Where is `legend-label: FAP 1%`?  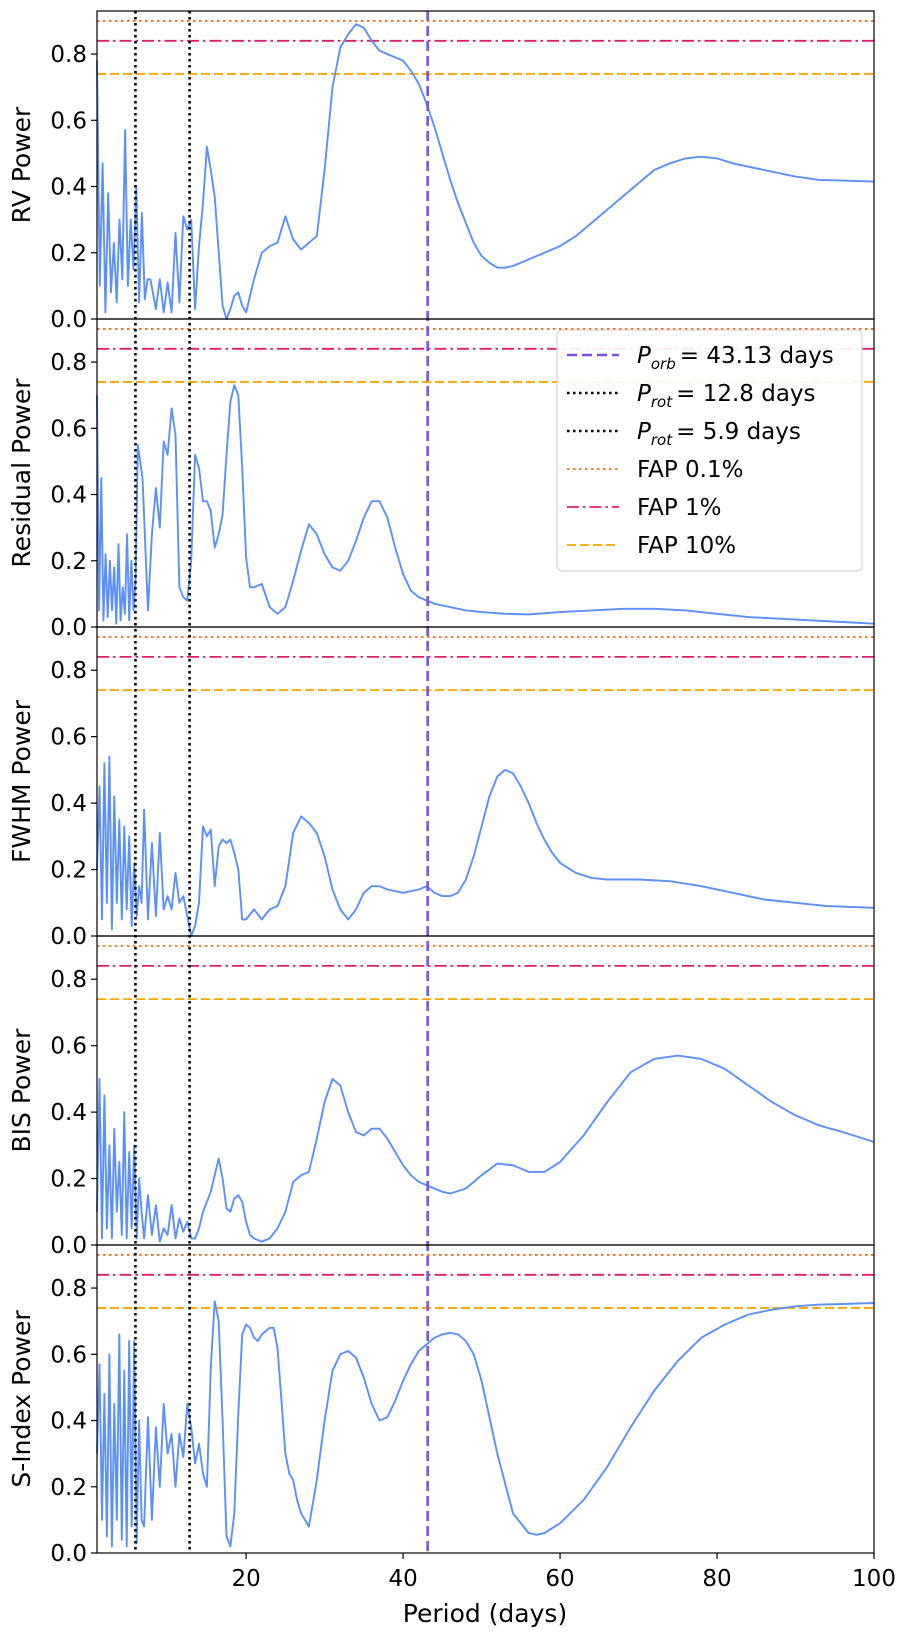
legend-label: FAP 1% is located at coordinates (679, 508).